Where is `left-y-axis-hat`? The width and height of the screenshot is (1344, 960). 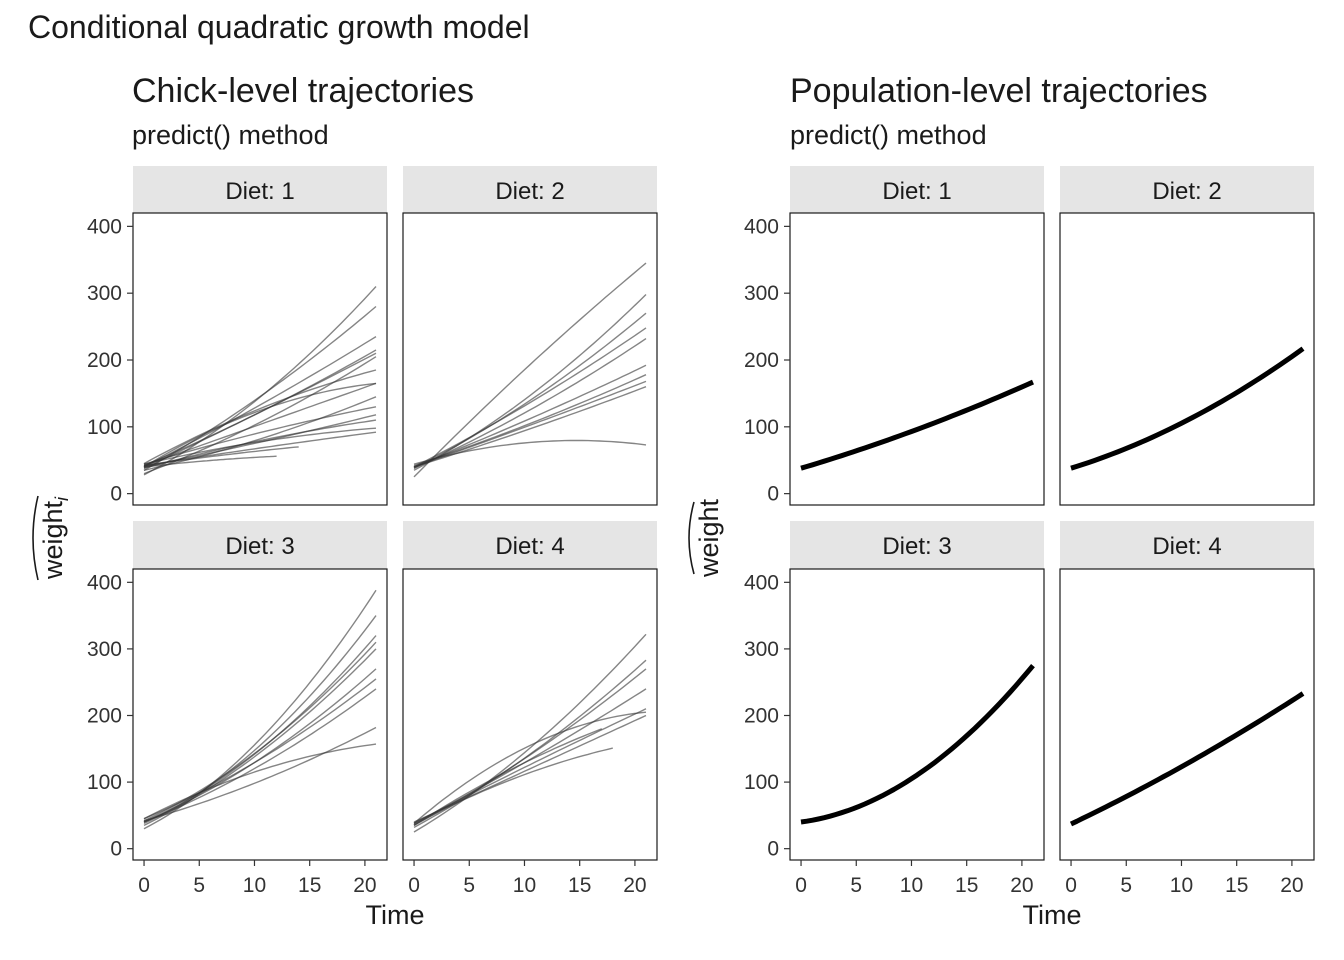 left-y-axis-hat is located at coordinates (35, 538).